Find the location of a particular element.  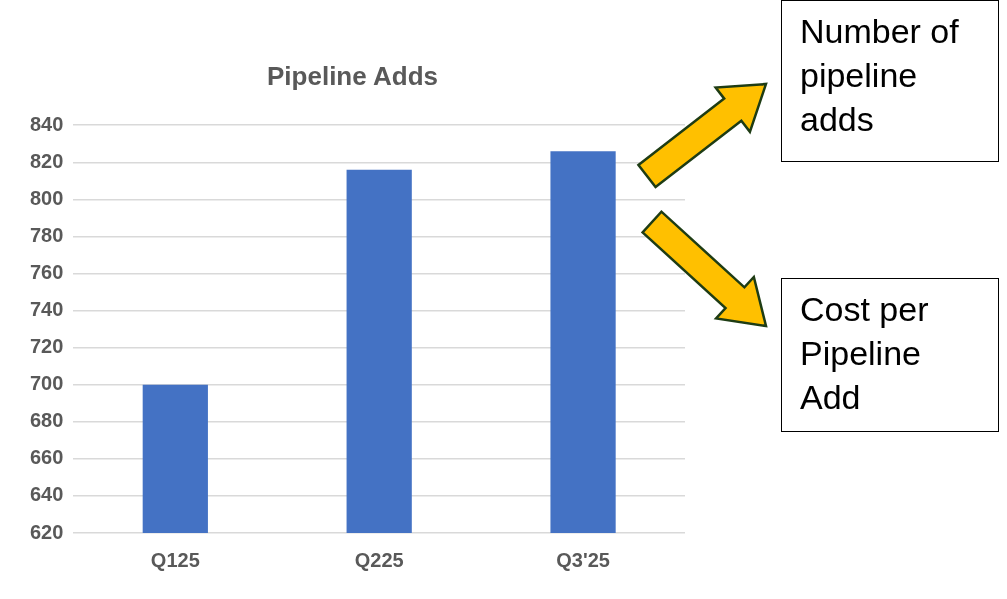

y-tick-label: 680 is located at coordinates (46, 420).